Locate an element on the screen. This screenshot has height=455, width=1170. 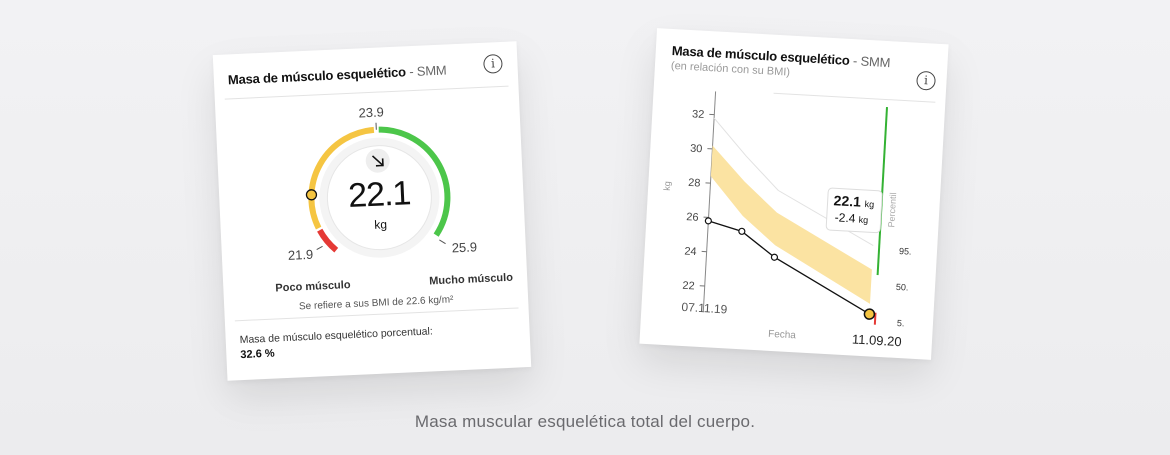
series-line is located at coordinates (789, 267).